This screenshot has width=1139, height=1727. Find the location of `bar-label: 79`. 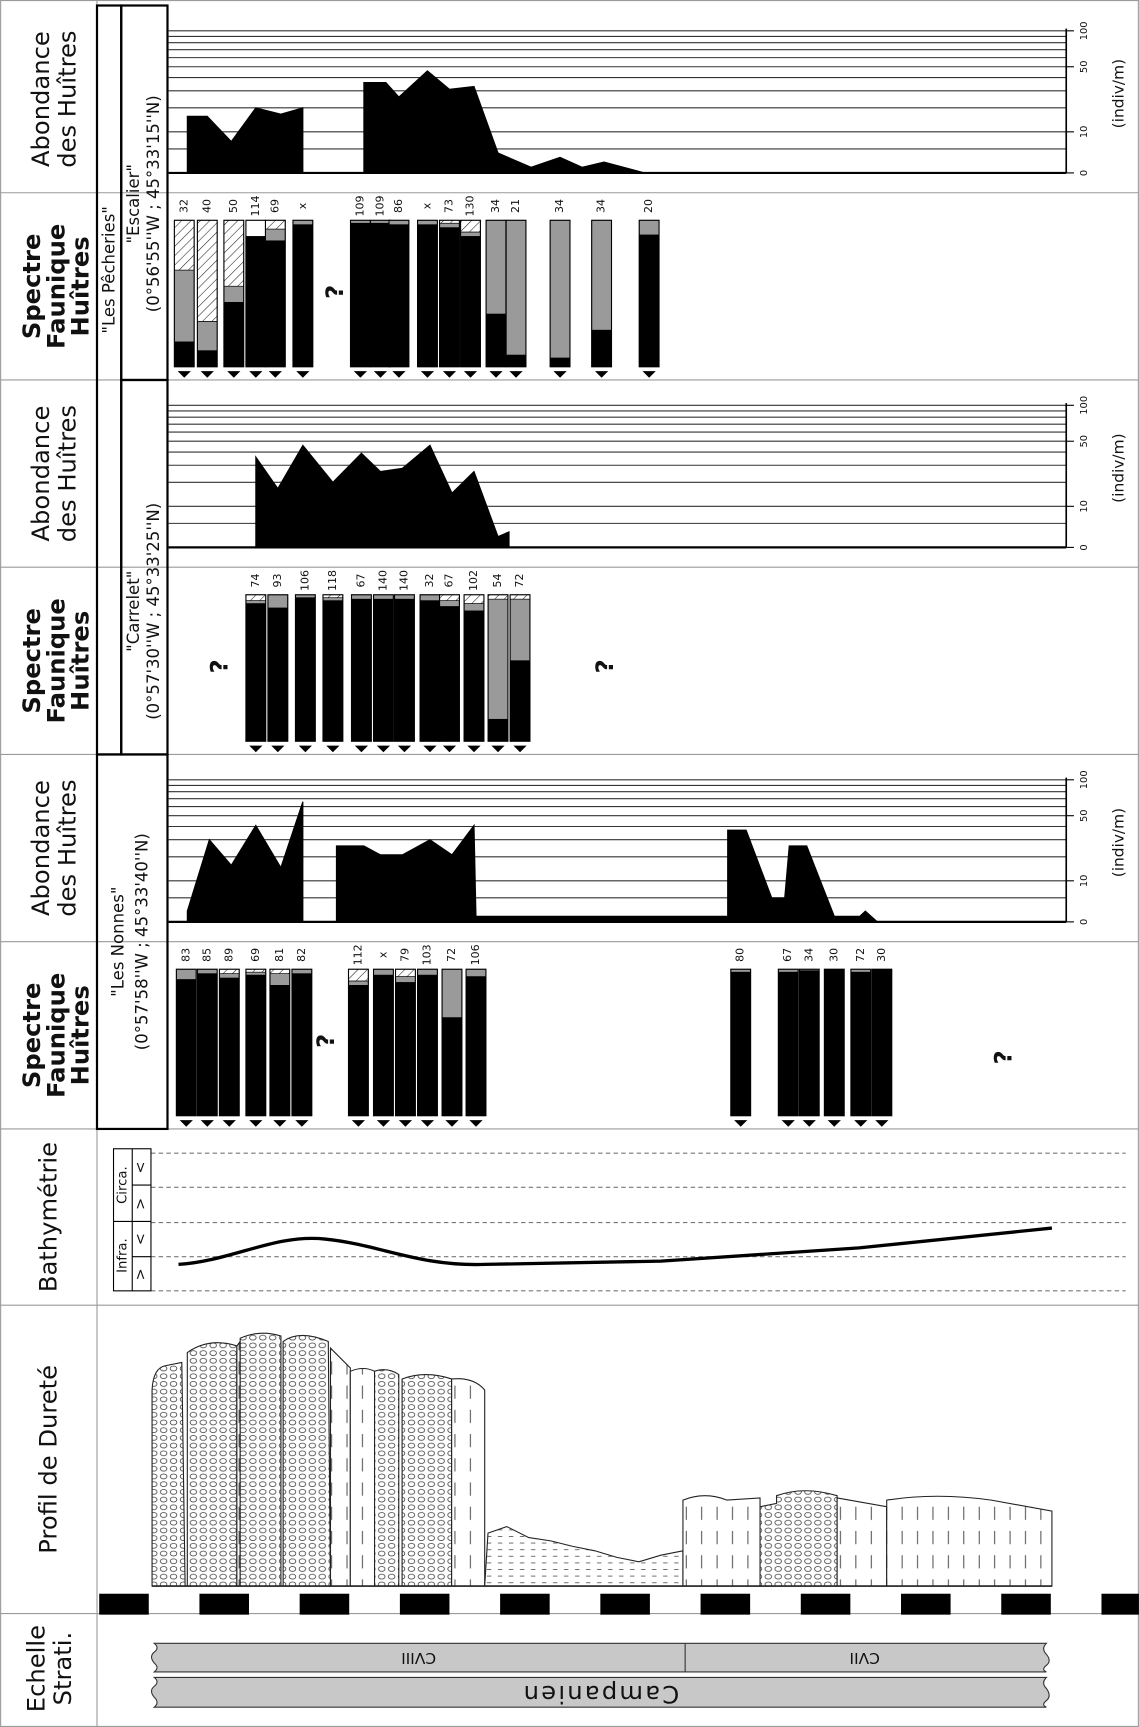

bar-label: 79 is located at coordinates (404, 955).